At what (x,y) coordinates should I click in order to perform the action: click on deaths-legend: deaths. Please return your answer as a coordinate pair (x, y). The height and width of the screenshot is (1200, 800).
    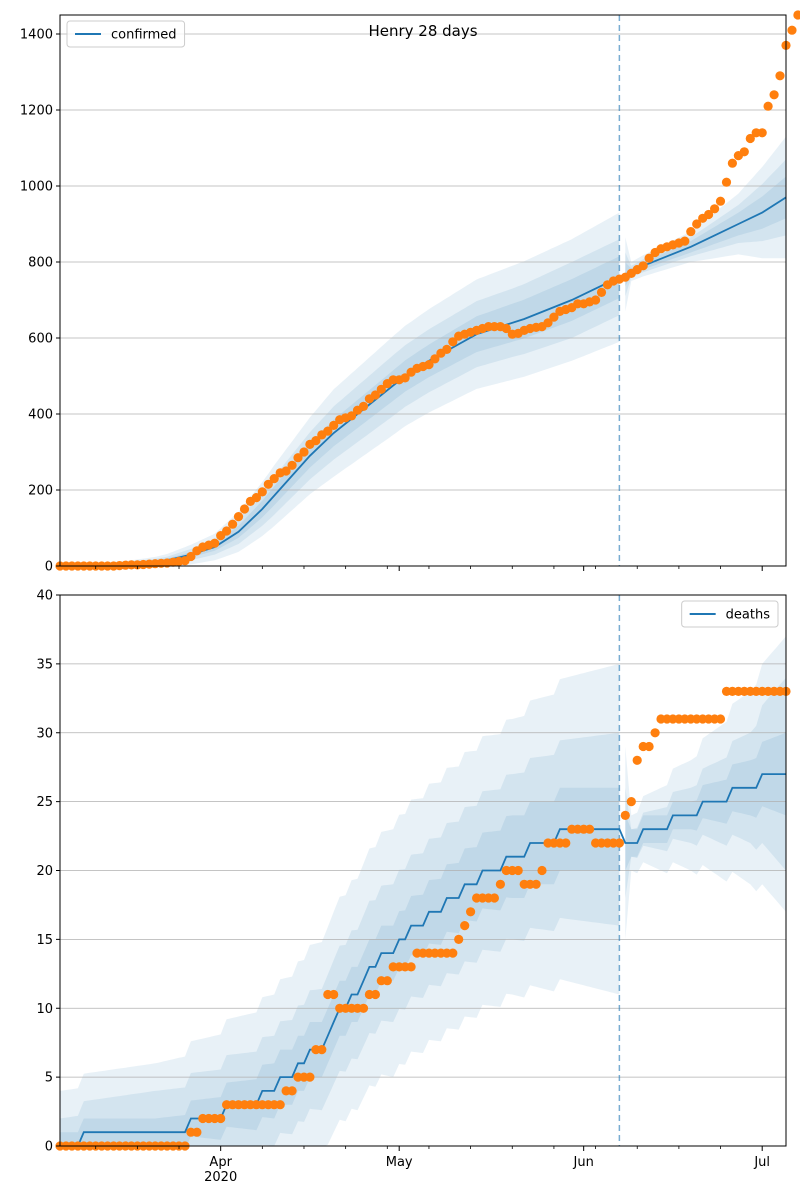
    Looking at the image, I should click on (730, 614).